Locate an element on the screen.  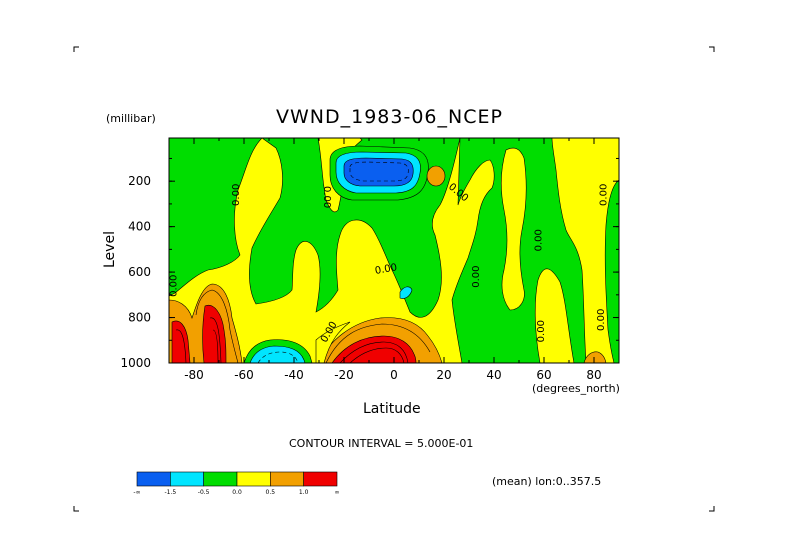
x-tick-label: -20 is located at coordinates (344, 375).